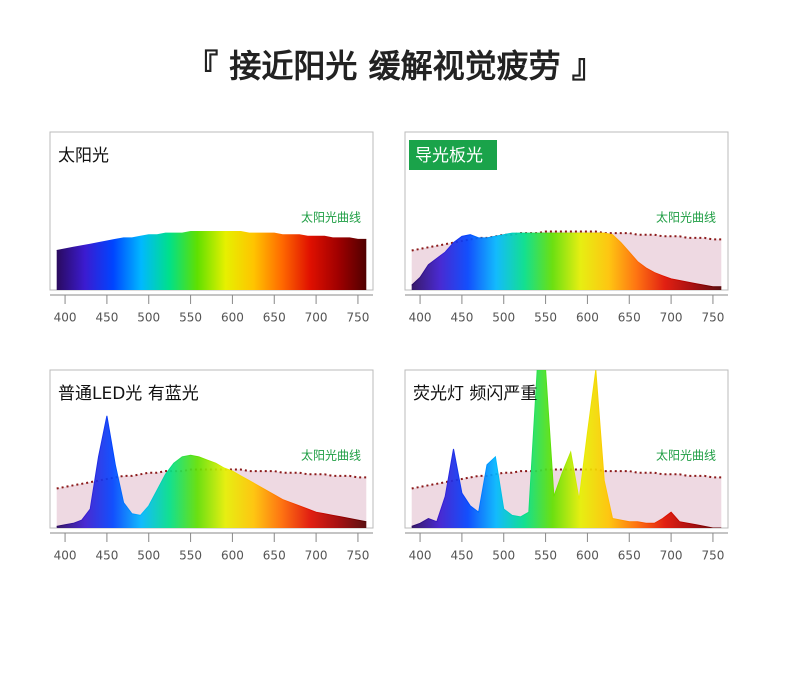 The height and width of the screenshot is (675, 790). I want to click on page-title: 『 接近阳光 缓解视觉疲劳 』, so click(394, 66).